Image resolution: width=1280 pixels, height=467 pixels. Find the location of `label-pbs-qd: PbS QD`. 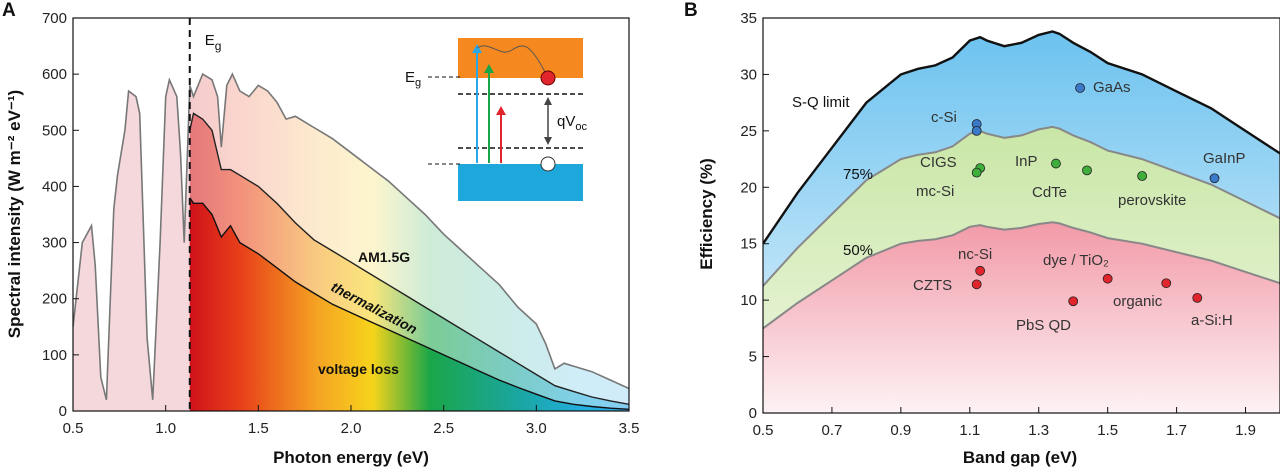

label-pbs-qd: PbS QD is located at coordinates (1043, 325).